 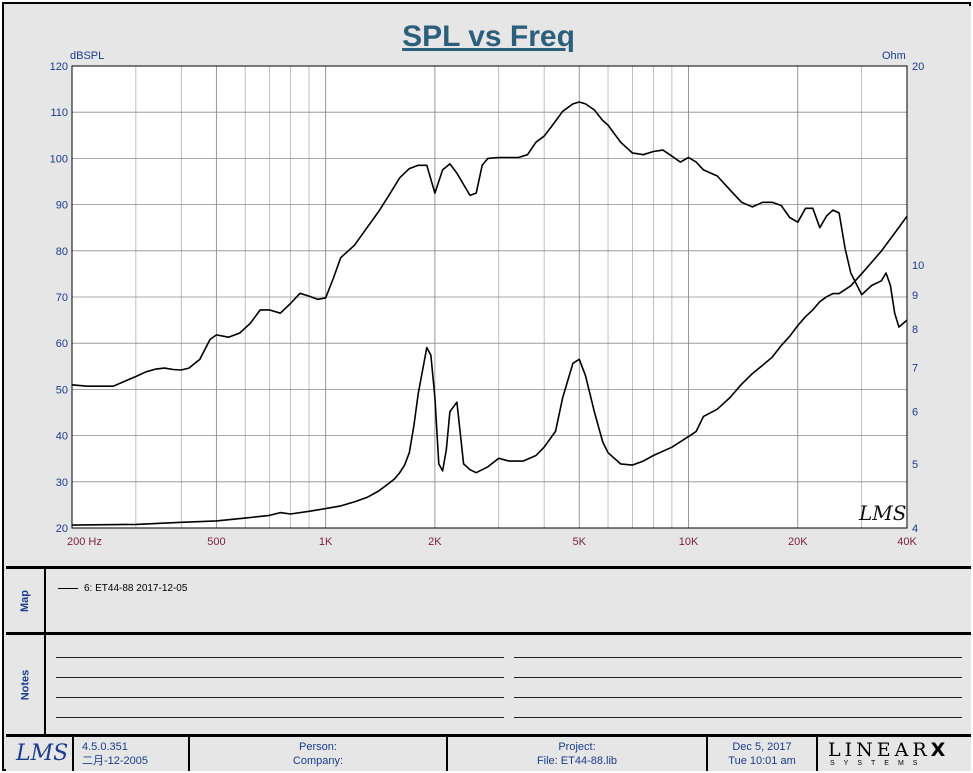 I want to click on left-tick-label: 80, so click(x=62, y=252).